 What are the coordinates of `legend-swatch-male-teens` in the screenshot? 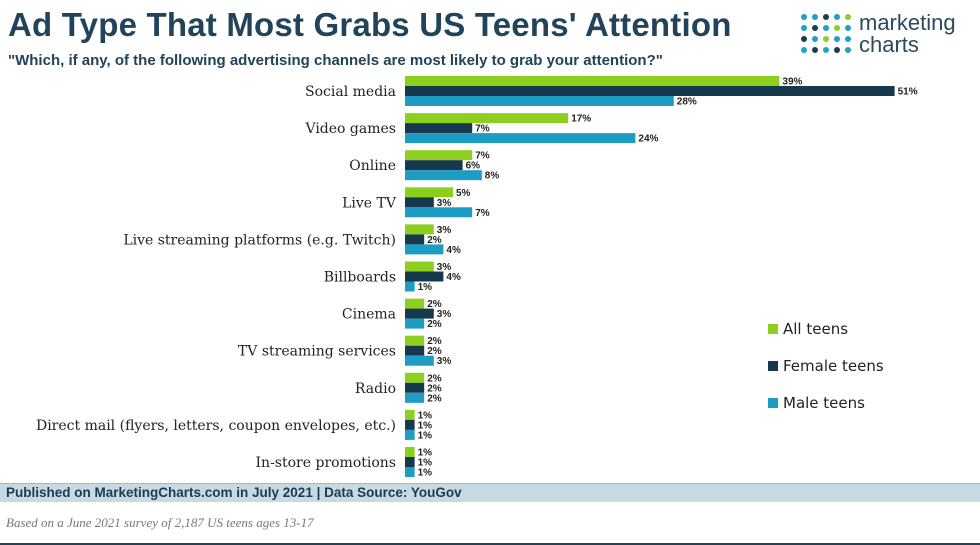 It's located at (773, 402).